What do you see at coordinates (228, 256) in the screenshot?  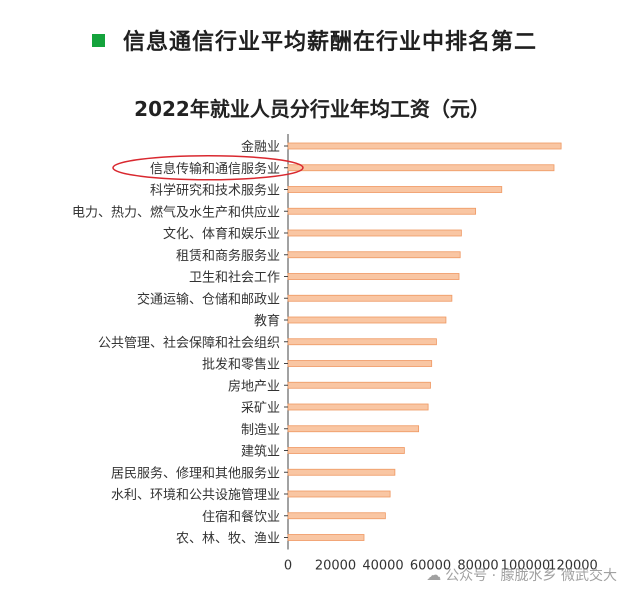 I see `y-tick-label: 租赁和商务服务业` at bounding box center [228, 256].